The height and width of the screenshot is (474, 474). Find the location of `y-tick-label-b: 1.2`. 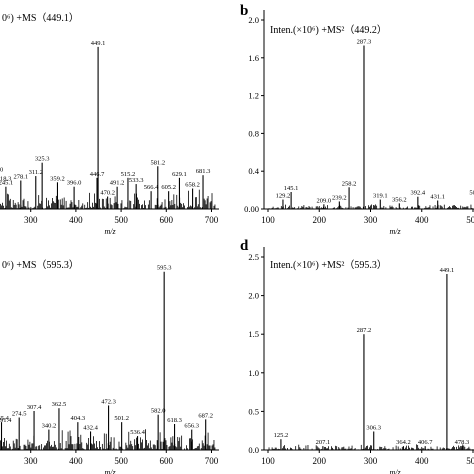

y-tick-label-b: 1.2 is located at coordinates (253, 96).